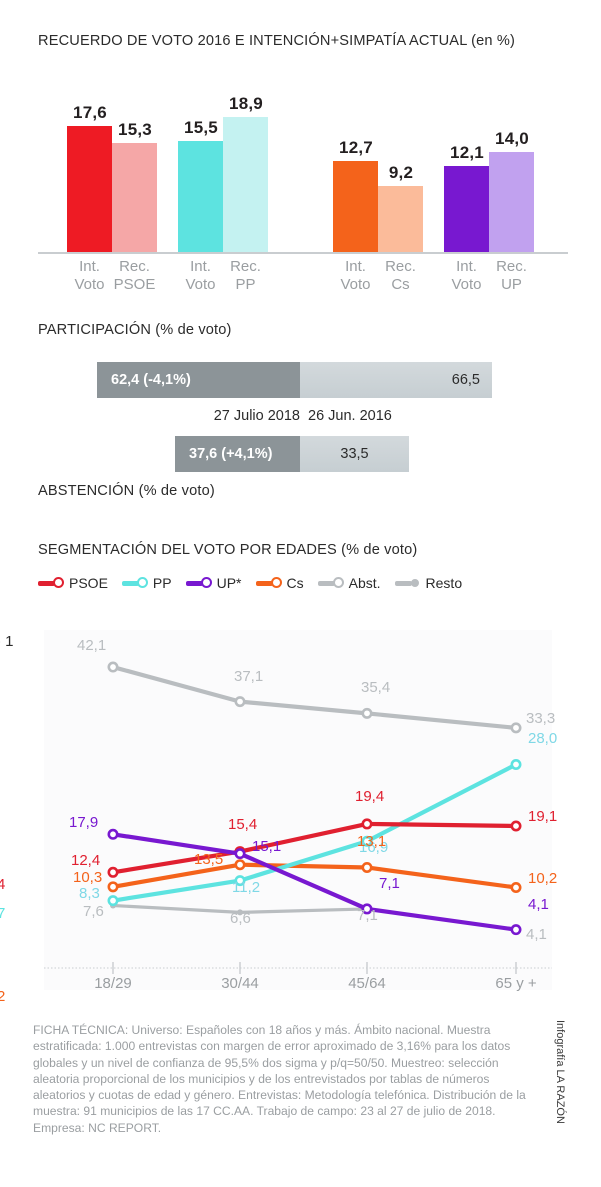 This screenshot has height=1187, width=601. Describe the element at coordinates (364, 583) in the screenshot. I see `legend-label: Abst.` at that location.